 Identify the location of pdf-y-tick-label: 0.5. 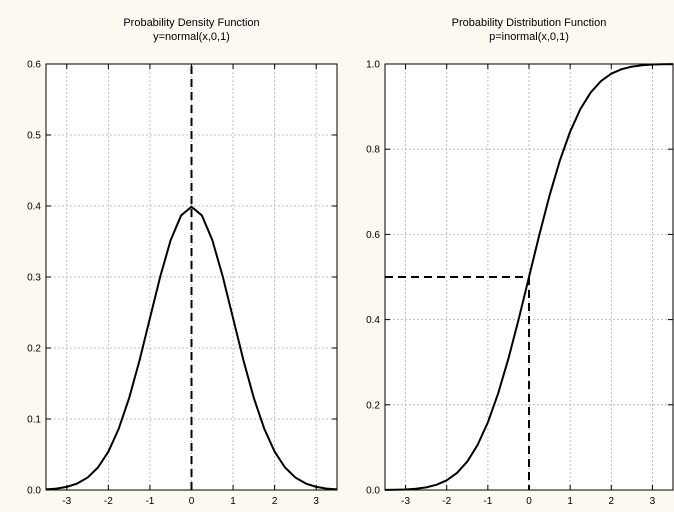
(34, 136).